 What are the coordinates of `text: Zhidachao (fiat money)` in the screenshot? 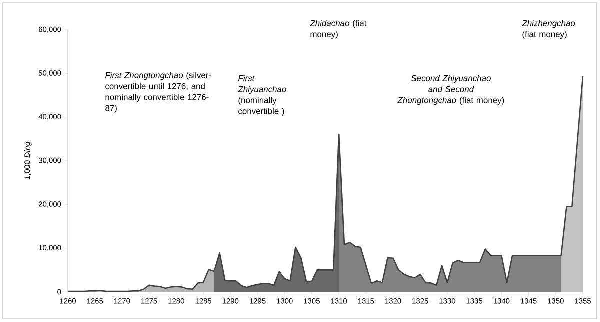 It's located at (338, 30).